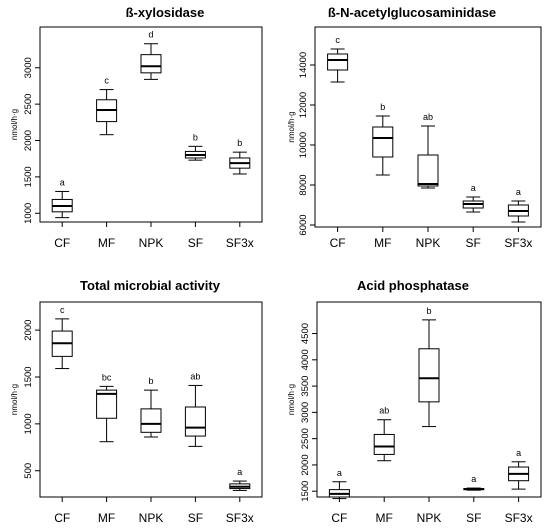  I want to click on y-tick-label: 4000, so click(305, 359).